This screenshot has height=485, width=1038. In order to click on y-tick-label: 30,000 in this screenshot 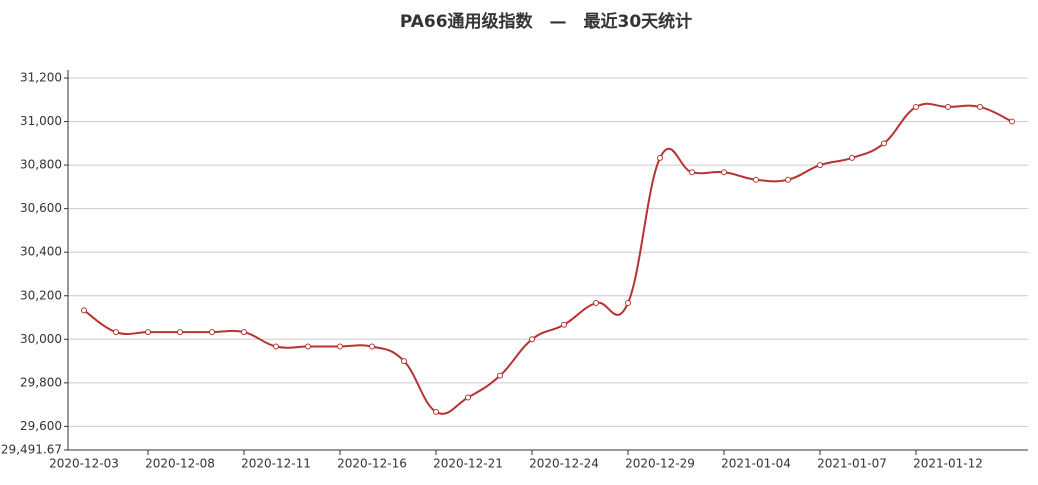, I will do `click(41, 339)`.